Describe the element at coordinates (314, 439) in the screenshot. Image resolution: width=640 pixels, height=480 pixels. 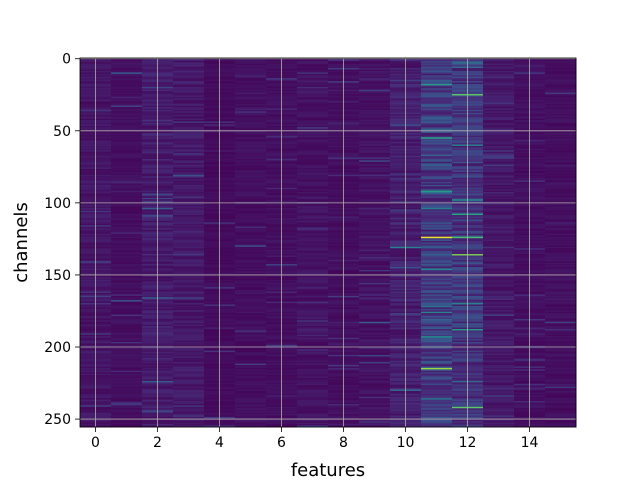
I see `x-axis-ticks: 0 2 4 6 8 10 12 14` at that location.